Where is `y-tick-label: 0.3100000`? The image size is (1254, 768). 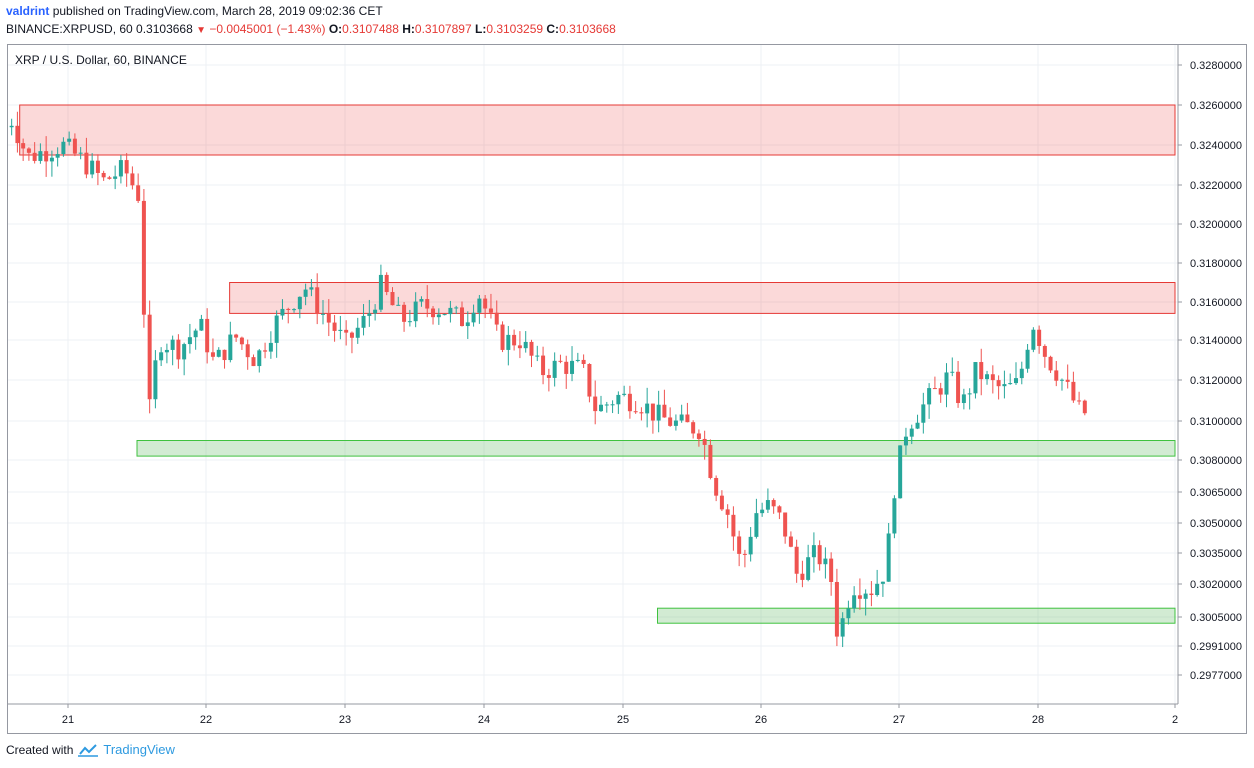
y-tick-label: 0.3100000 is located at coordinates (1216, 422).